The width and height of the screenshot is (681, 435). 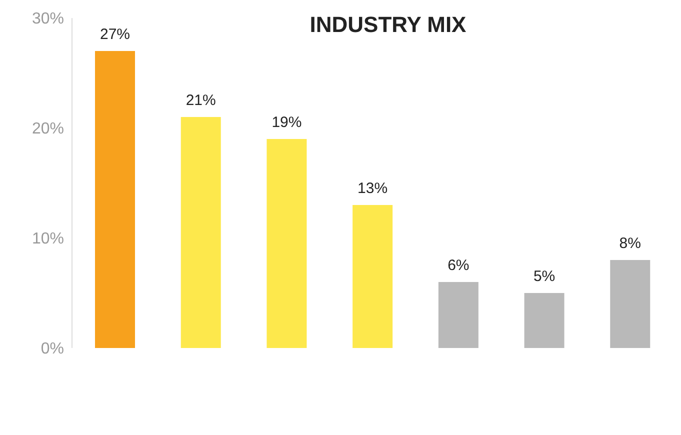 What do you see at coordinates (287, 122) in the screenshot?
I see `data-label: 19%` at bounding box center [287, 122].